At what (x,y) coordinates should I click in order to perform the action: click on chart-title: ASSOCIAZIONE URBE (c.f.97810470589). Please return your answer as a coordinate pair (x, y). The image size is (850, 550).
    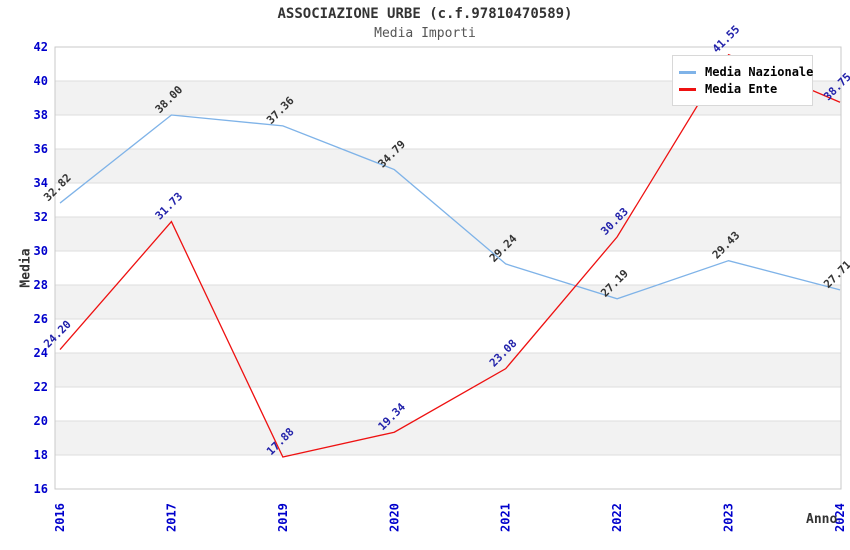
    Looking at the image, I should click on (425, 14).